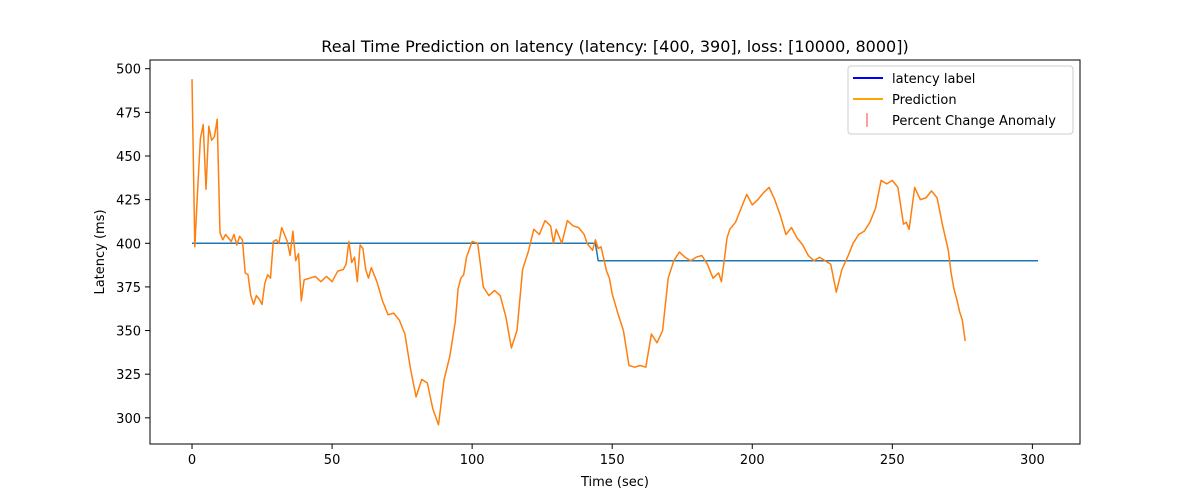 The image size is (1200, 500). I want to click on x-tick-label: 0, so click(192, 460).